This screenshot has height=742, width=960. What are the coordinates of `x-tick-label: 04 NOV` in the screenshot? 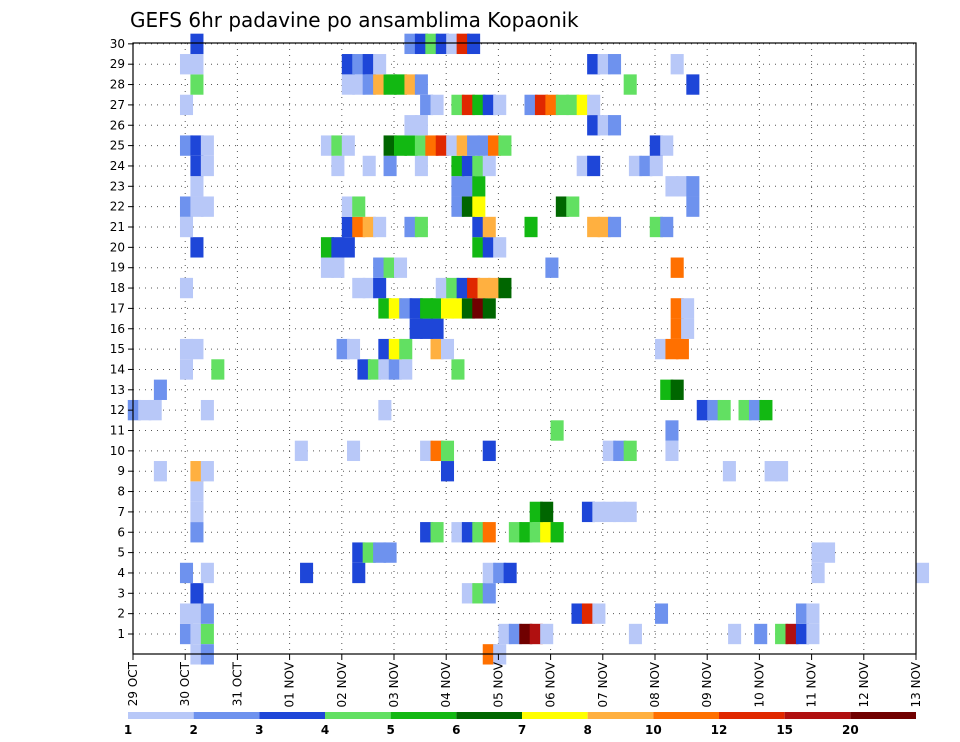 It's located at (446, 684).